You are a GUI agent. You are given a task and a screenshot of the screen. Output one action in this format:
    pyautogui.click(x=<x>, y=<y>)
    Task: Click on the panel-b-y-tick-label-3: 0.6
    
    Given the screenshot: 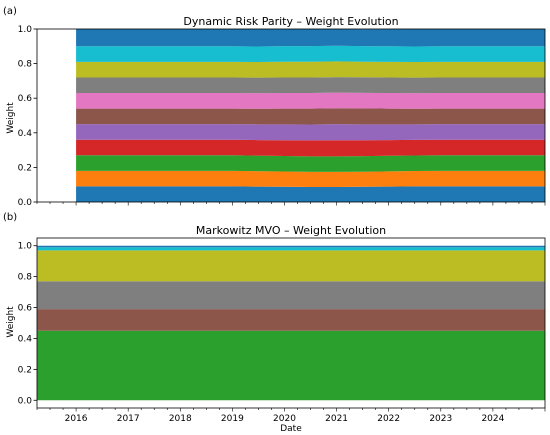 What is the action you would take?
    pyautogui.click(x=25, y=309)
    